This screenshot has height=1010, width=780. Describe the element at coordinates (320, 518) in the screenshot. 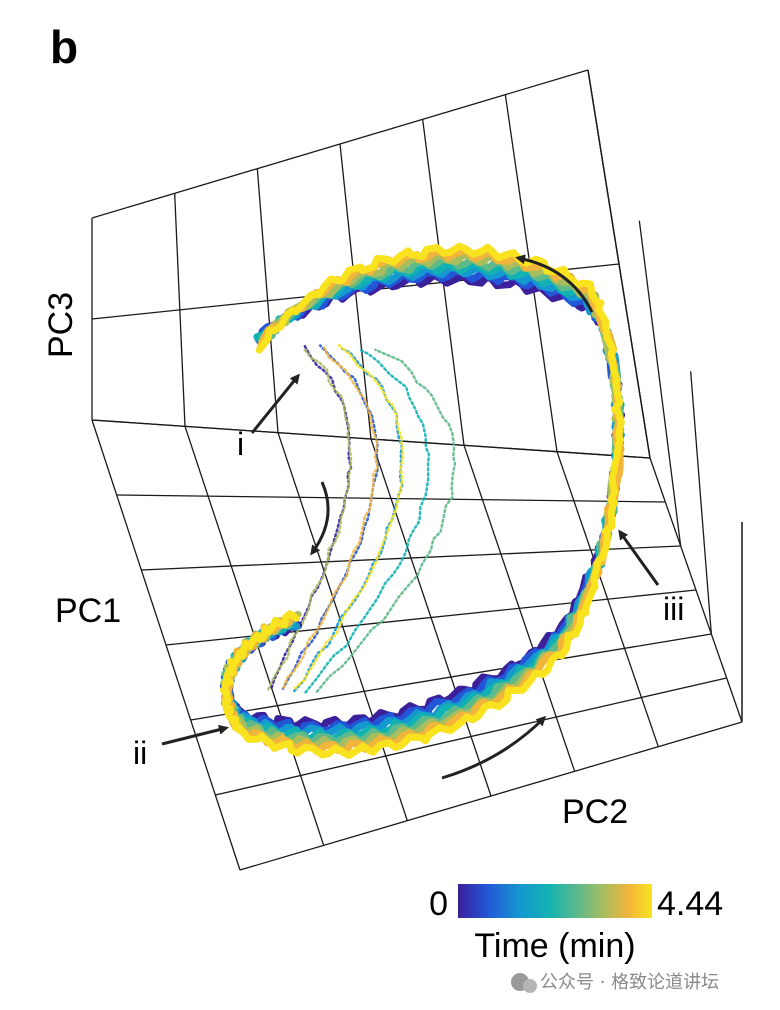

I see `arrow-left` at that location.